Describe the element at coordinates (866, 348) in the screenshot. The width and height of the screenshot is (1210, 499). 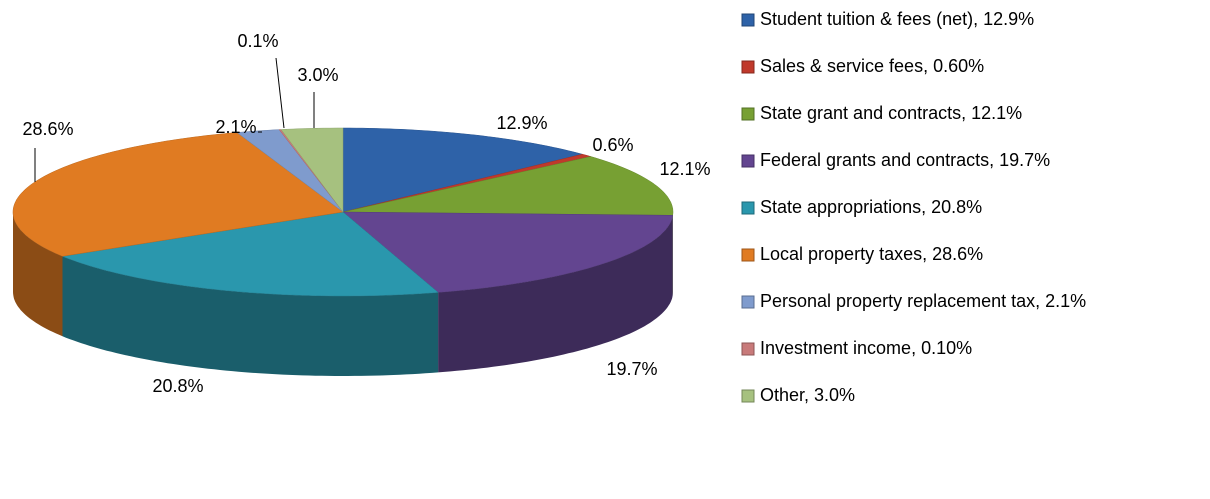
I see `legend-label: Investment income, 0.10%` at that location.